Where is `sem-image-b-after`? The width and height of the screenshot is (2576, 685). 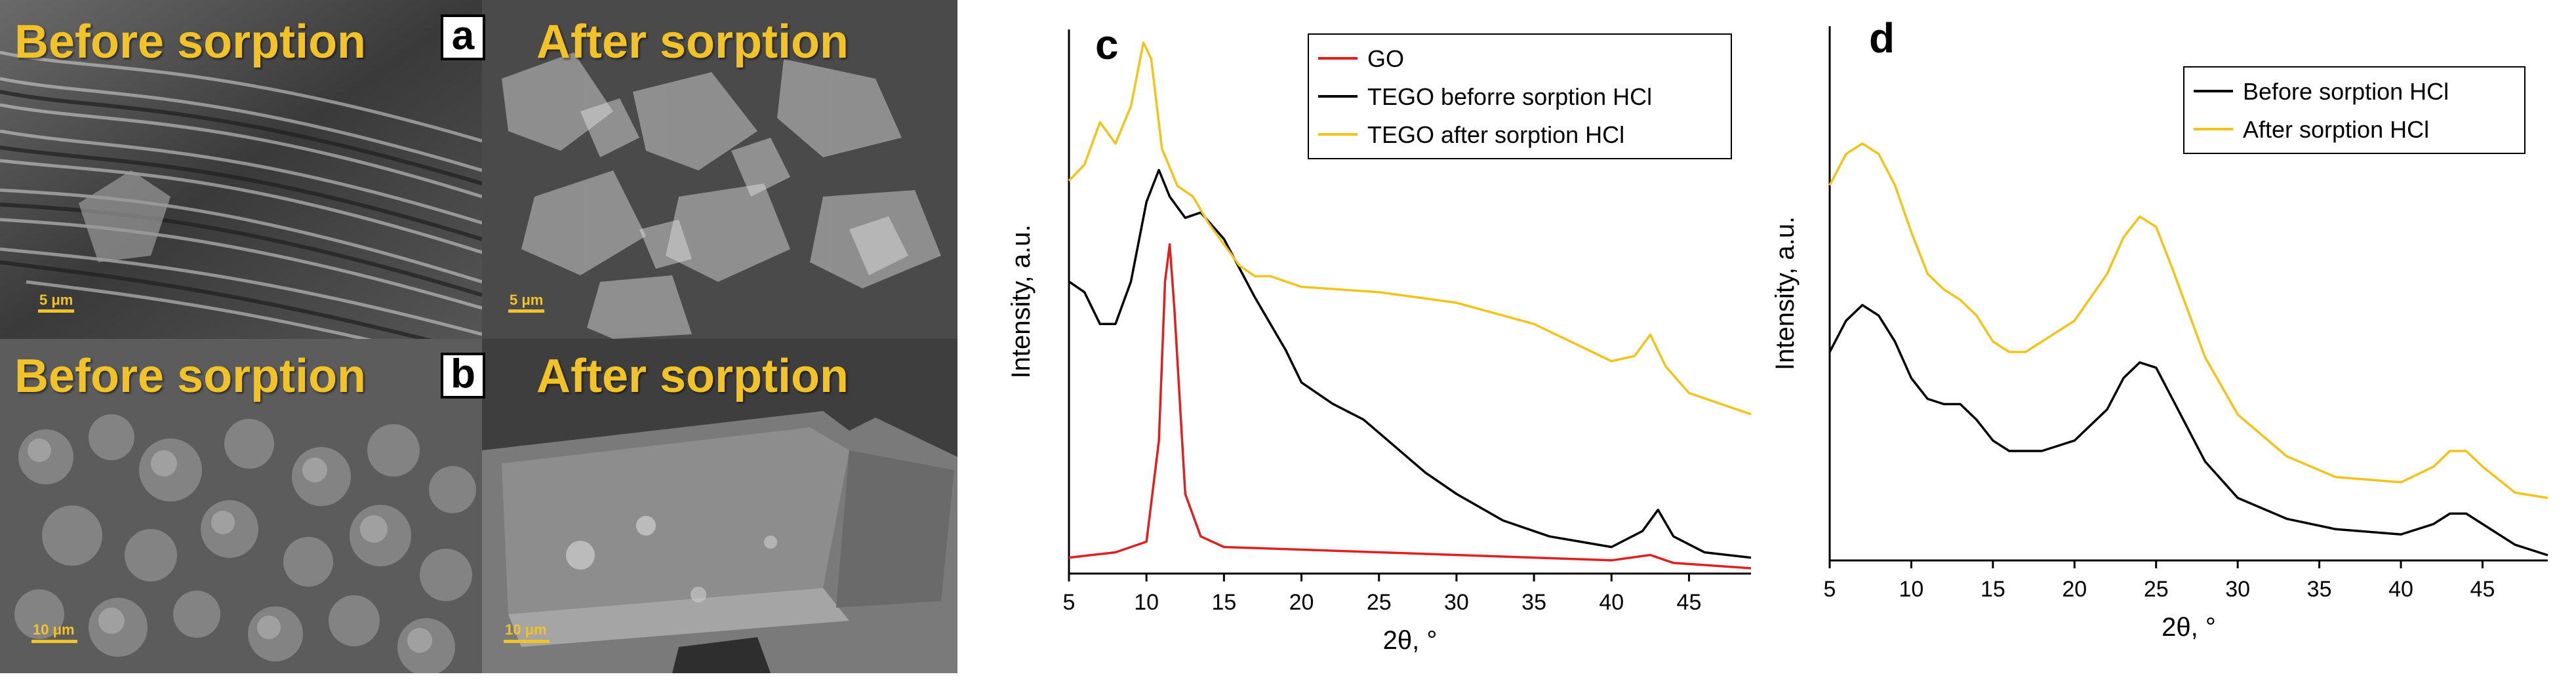 sem-image-b-after is located at coordinates (720, 506).